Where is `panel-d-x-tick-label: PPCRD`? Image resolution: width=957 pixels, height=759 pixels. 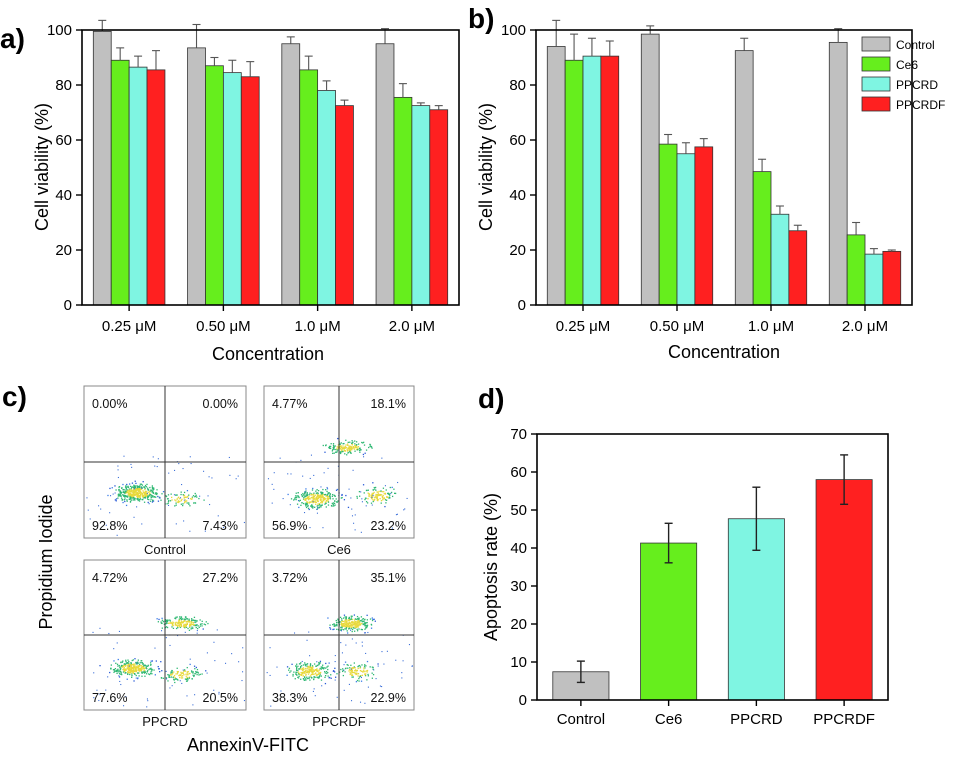 panel-d-x-tick-label: PPCRD is located at coordinates (756, 719).